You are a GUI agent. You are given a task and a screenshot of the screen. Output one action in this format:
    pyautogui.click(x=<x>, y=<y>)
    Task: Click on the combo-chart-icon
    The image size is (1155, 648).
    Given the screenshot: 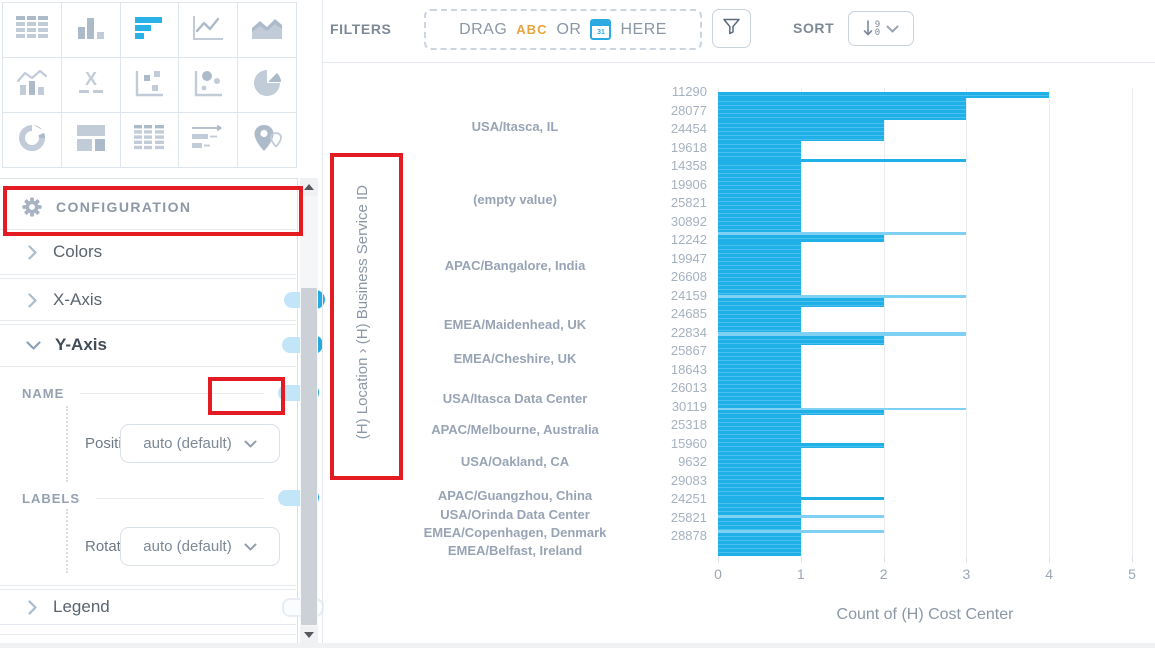 What is the action you would take?
    pyautogui.click(x=32, y=85)
    